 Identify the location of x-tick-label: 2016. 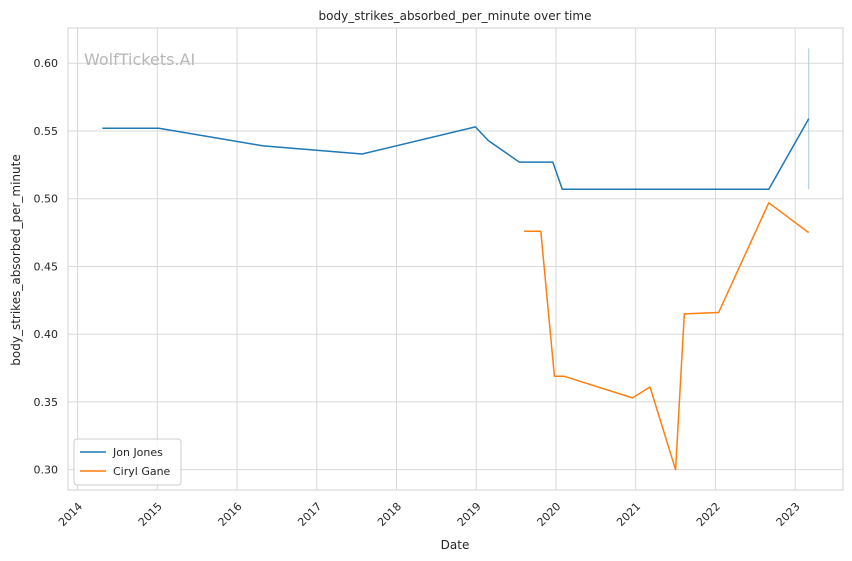
(230, 514).